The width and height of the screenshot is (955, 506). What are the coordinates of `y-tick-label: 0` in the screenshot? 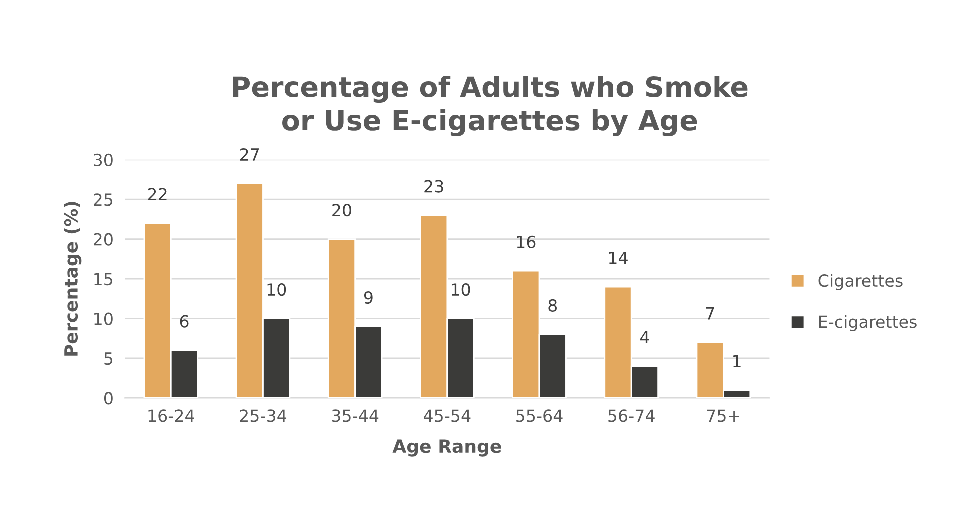 It's located at (108, 398).